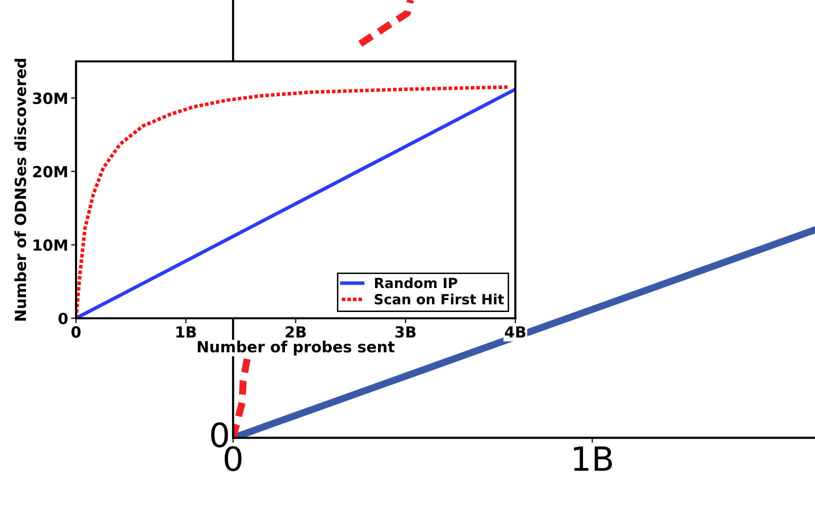  Describe the element at coordinates (49, 98) in the screenshot. I see `y-tick-label: 30M` at that location.